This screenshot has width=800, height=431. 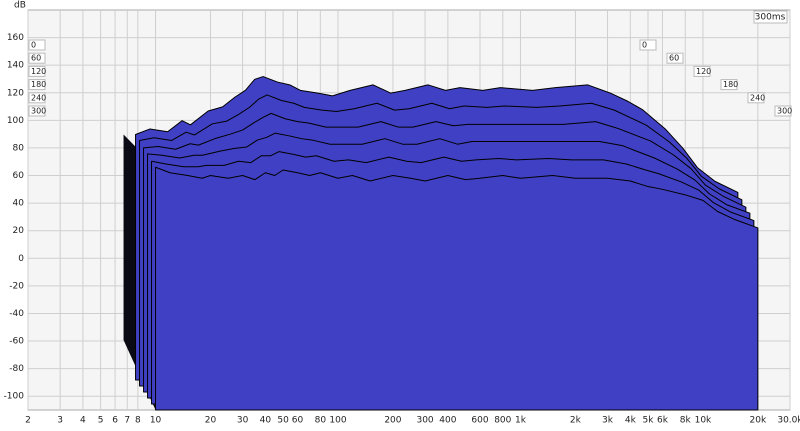 I want to click on x-tick-label: 8, so click(x=138, y=421).